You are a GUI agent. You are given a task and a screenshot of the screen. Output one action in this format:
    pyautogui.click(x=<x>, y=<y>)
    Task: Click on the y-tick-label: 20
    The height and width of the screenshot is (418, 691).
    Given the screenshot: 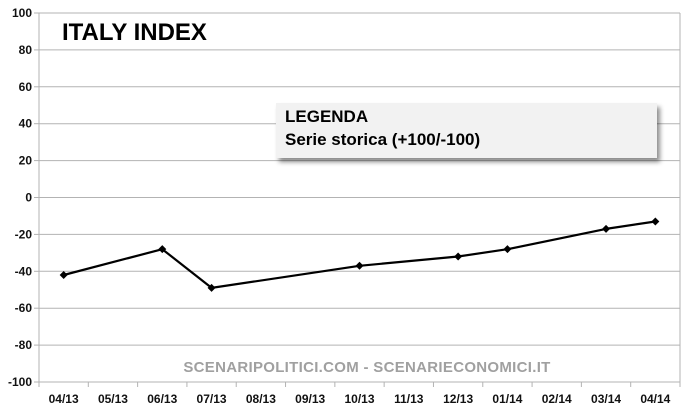 What is the action you would take?
    pyautogui.click(x=26, y=161)
    